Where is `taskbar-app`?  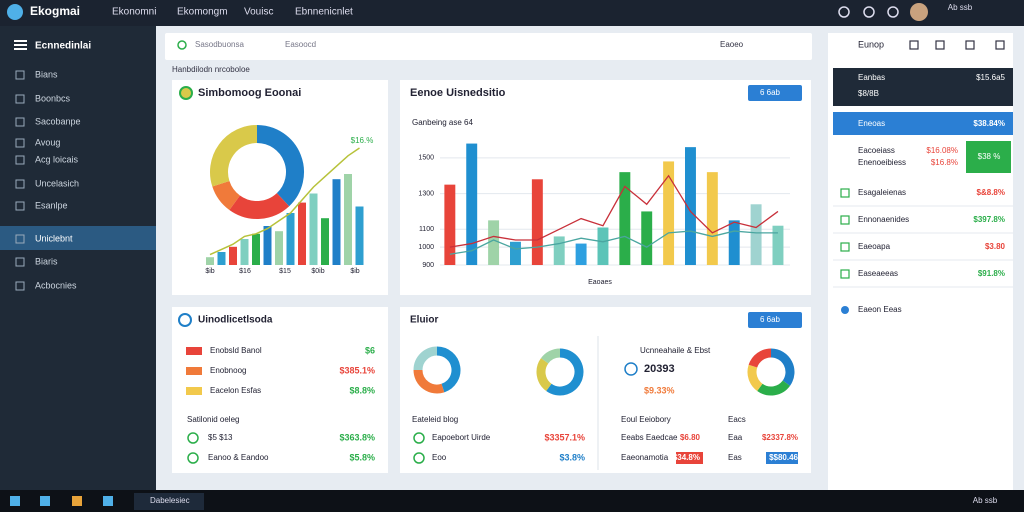 taskbar-app is located at coordinates (169, 501).